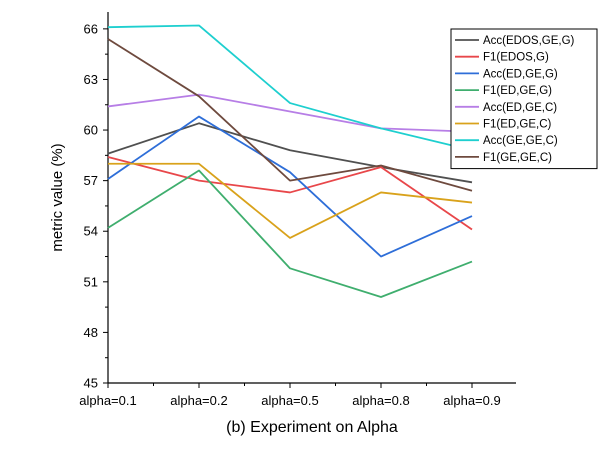  Describe the element at coordinates (91, 231) in the screenshot. I see `y-tick-label: 54` at that location.